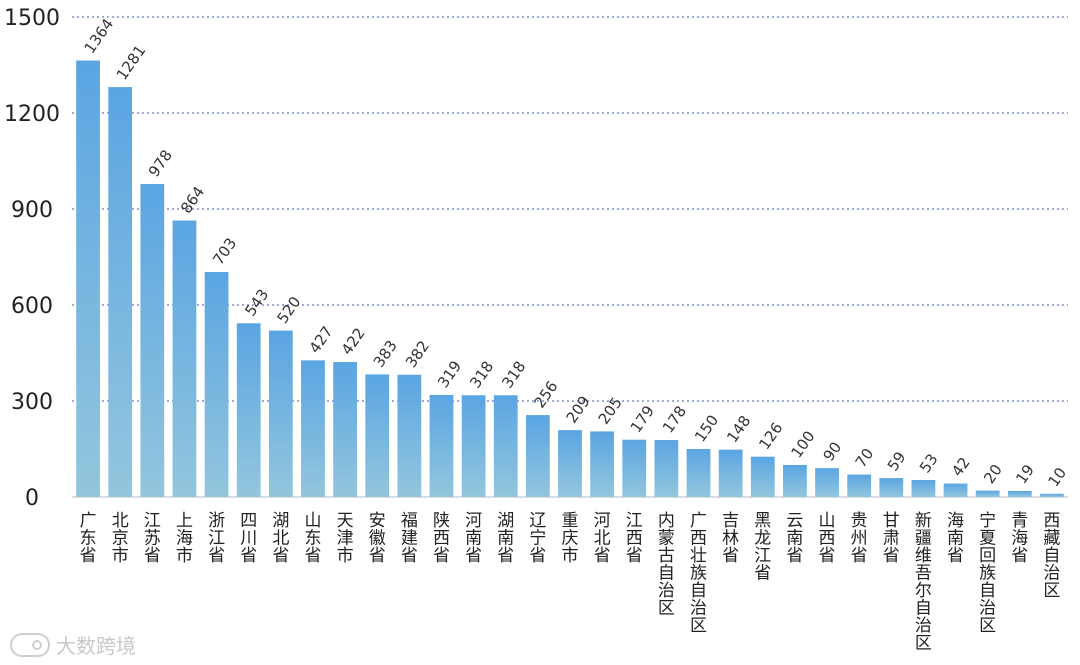  What do you see at coordinates (698, 573) in the screenshot?
I see `x-tick-label: 广西壮族自治区` at bounding box center [698, 573].